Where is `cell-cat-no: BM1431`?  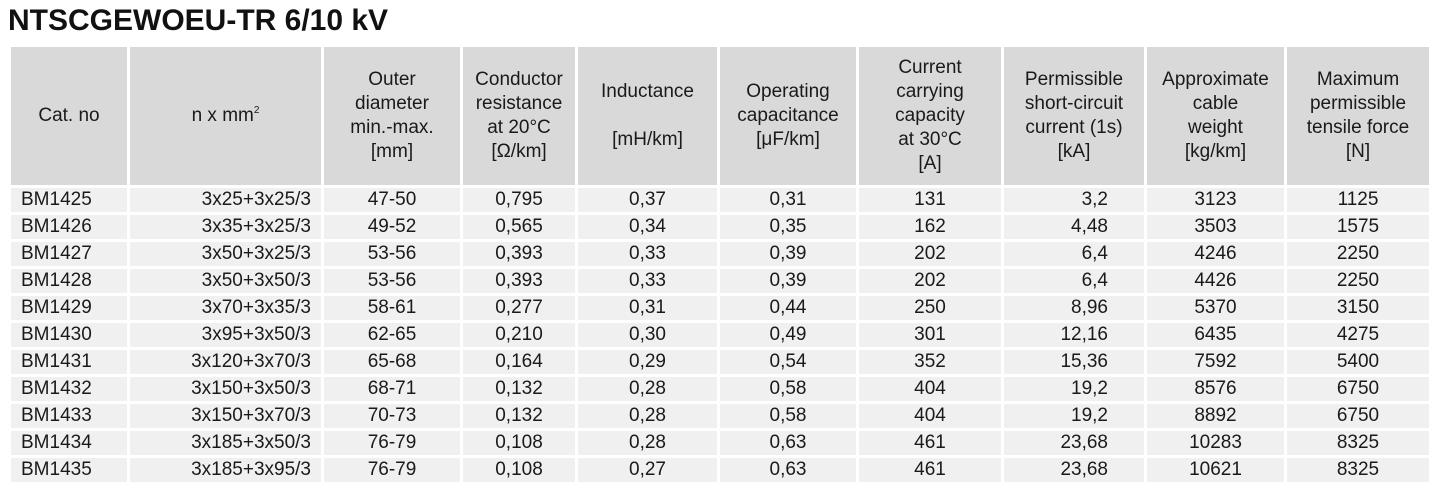 cell-cat-no: BM1431 is located at coordinates (69, 362).